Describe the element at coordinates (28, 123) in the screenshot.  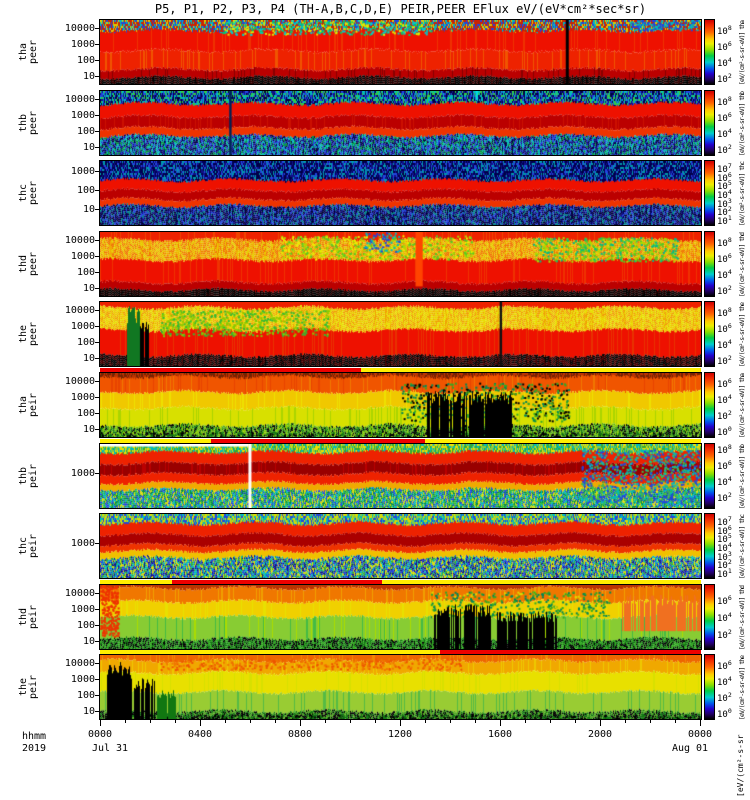
I see `y-axis-label-text: thb peer` at that location.